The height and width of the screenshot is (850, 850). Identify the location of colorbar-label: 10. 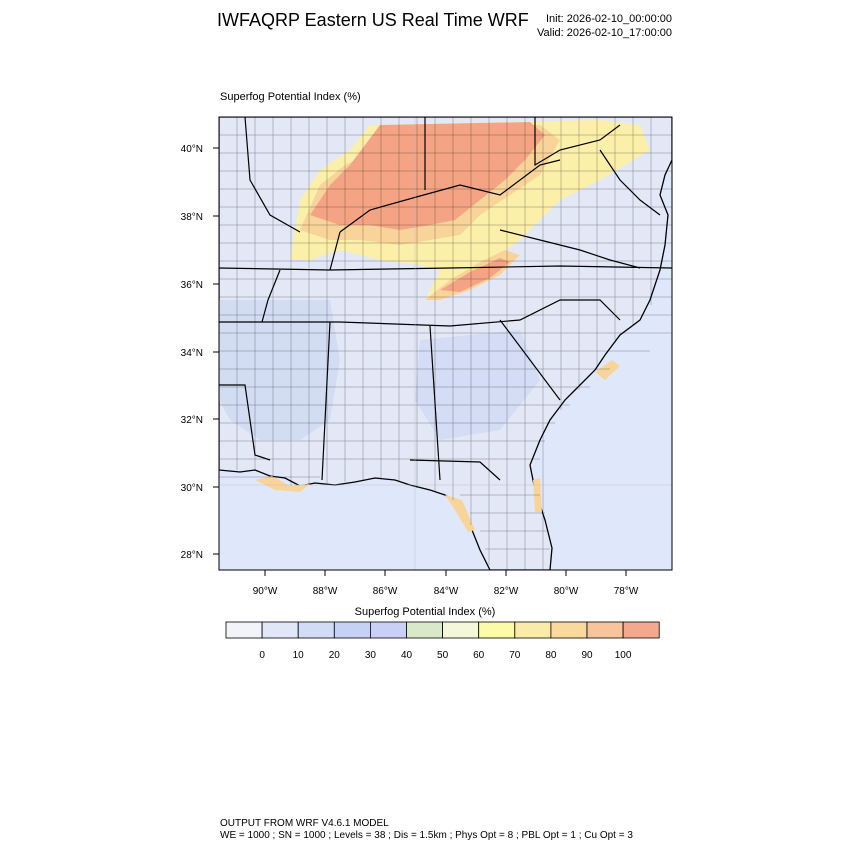
(299, 655).